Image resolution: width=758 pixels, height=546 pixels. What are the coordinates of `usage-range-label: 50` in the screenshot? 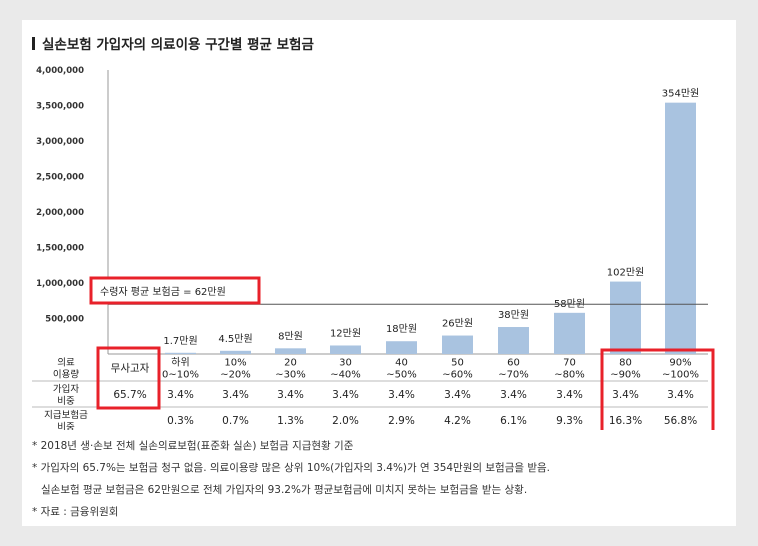 It's located at (457, 363).